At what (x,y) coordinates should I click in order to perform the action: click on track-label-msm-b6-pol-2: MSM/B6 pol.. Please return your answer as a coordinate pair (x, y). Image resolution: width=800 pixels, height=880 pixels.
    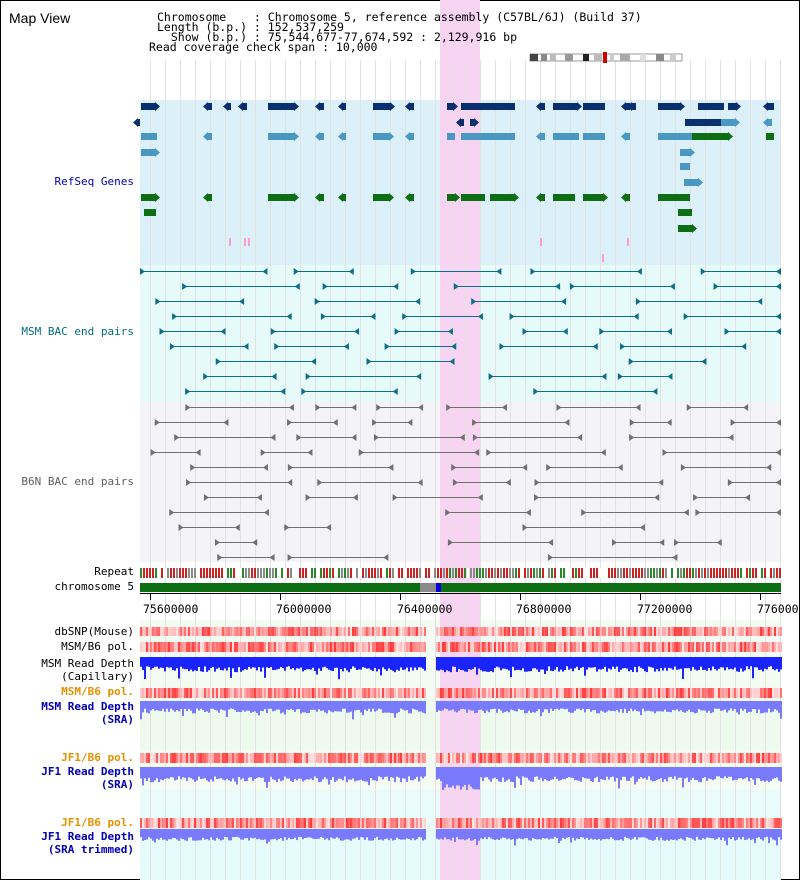
    Looking at the image, I should click on (97, 691).